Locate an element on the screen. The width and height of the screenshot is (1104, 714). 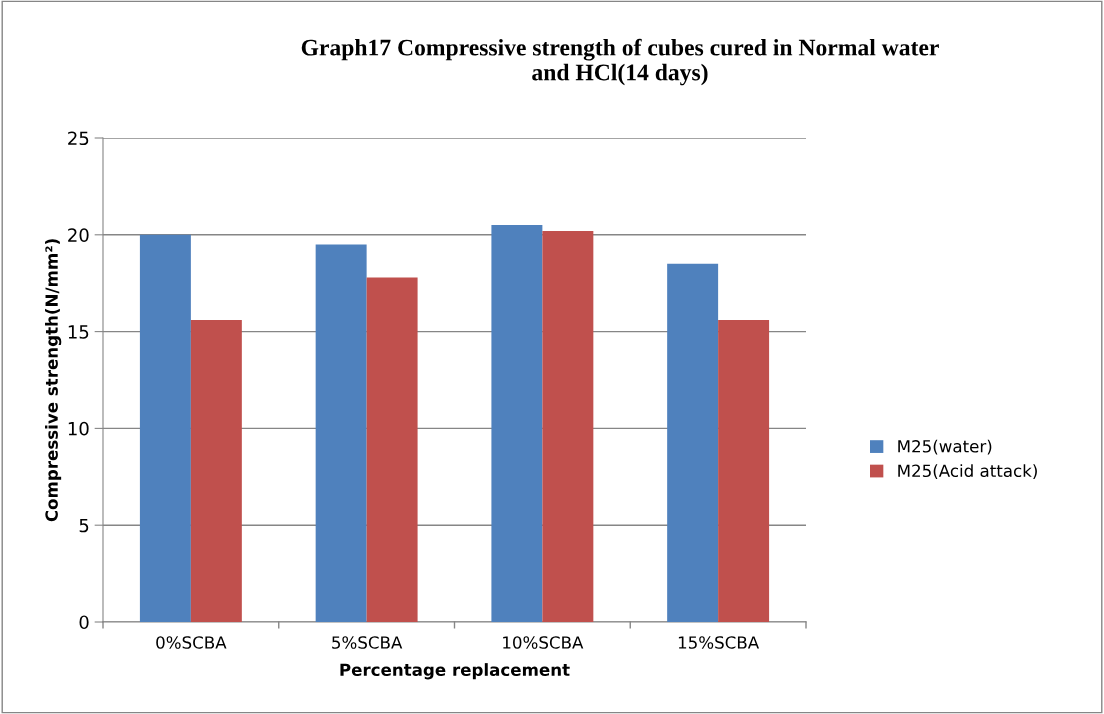
legend-label: M25(Acid attack) is located at coordinates (967, 472).